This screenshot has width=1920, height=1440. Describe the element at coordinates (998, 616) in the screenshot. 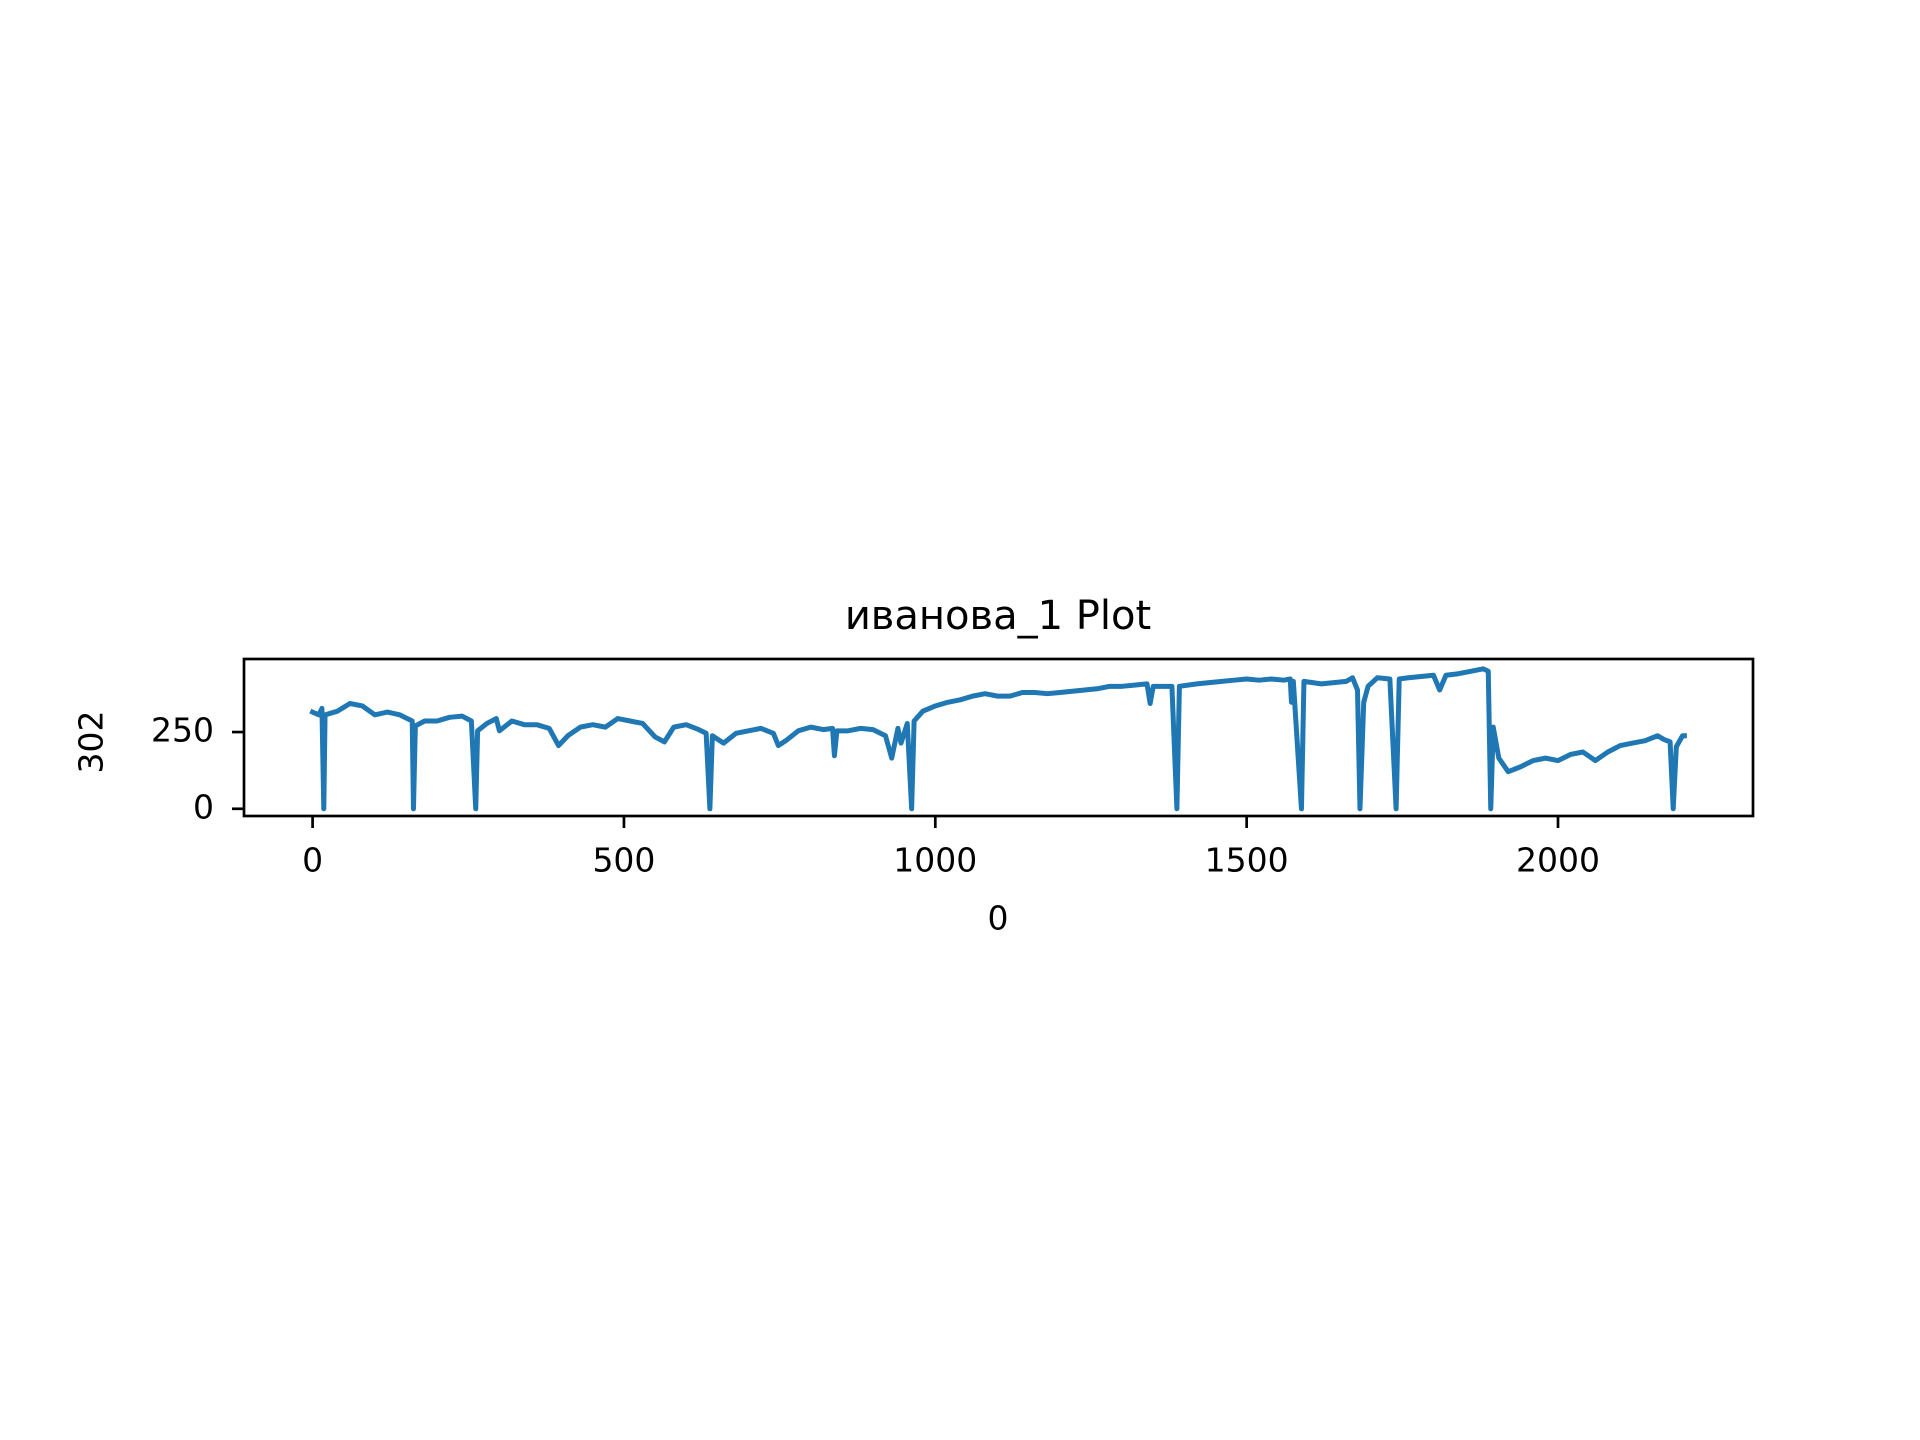

I see `chart-title: иванова_1 Plot` at that location.